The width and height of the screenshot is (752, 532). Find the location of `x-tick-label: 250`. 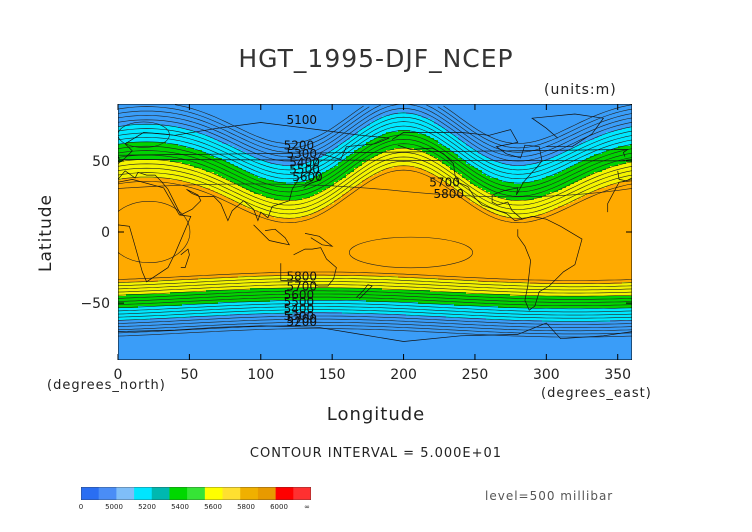

x-tick-label: 250 is located at coordinates (475, 375).